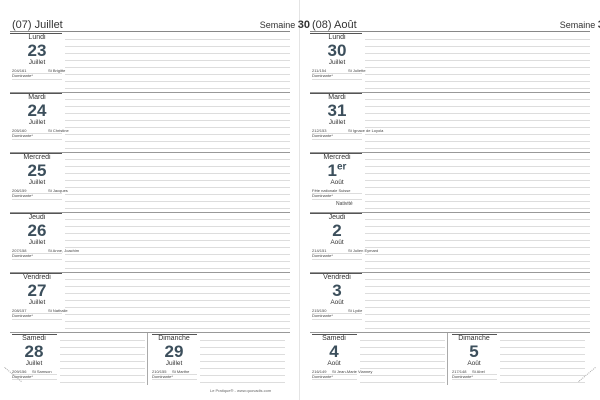  Describe the element at coordinates (37, 110) in the screenshot. I see `day-number: 24` at that location.